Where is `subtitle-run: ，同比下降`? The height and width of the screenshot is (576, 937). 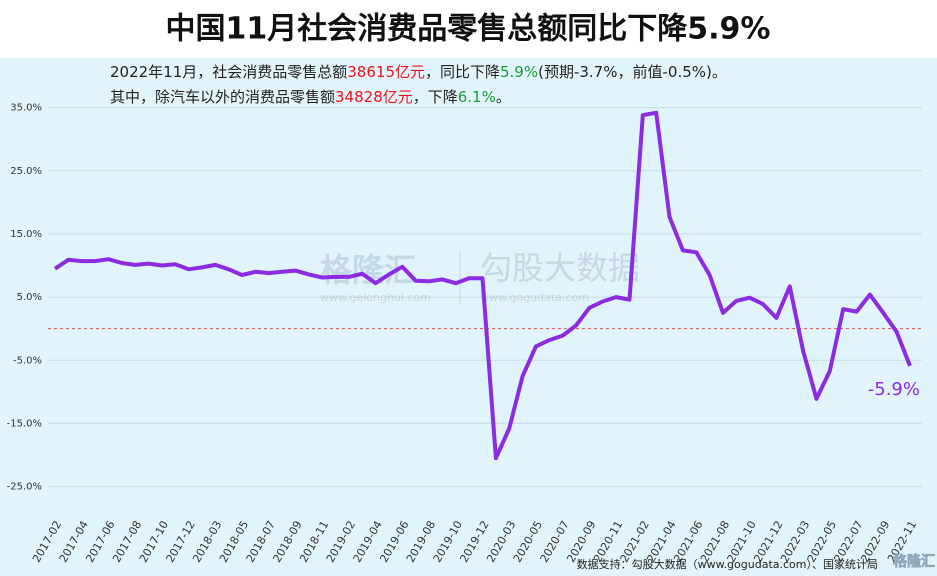
subtitle-run: ，同比下降 is located at coordinates (462, 72).